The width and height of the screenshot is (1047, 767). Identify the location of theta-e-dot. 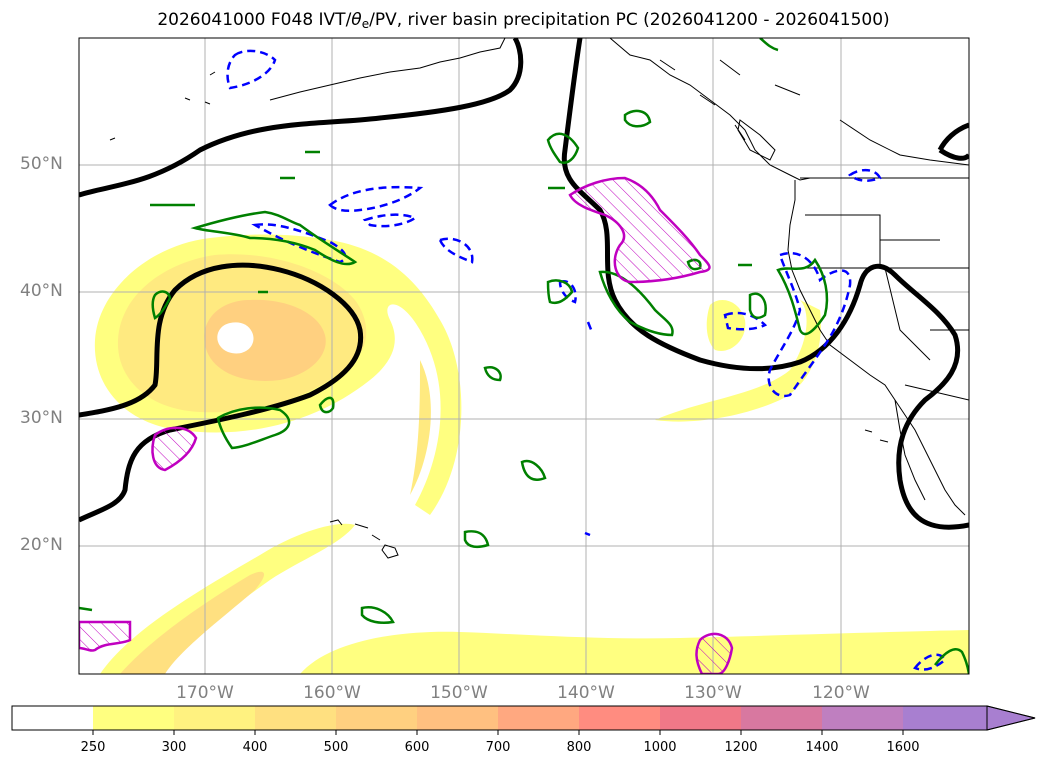
(587, 534).